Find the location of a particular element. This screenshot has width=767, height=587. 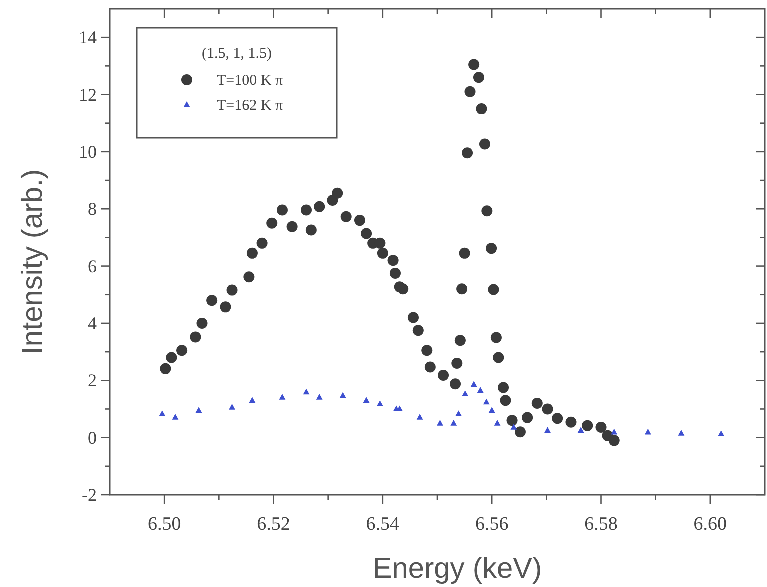

y-tick-label: 2 is located at coordinates (92, 380).